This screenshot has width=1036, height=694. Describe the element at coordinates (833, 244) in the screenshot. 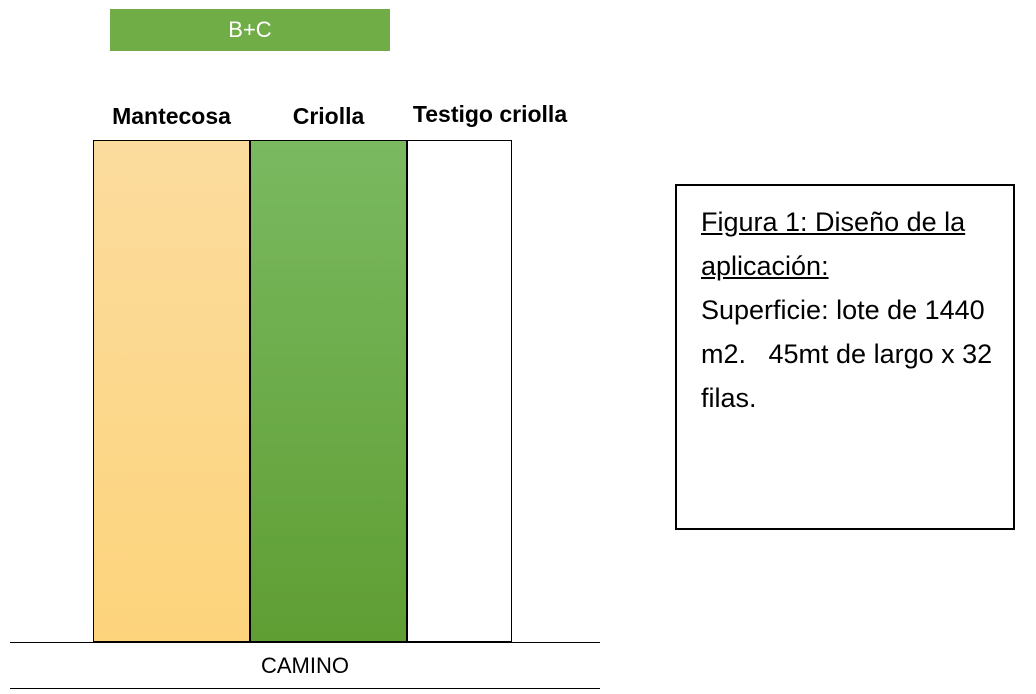

I see `caption-title: Figura 1: Diseño de la aplicación:` at that location.